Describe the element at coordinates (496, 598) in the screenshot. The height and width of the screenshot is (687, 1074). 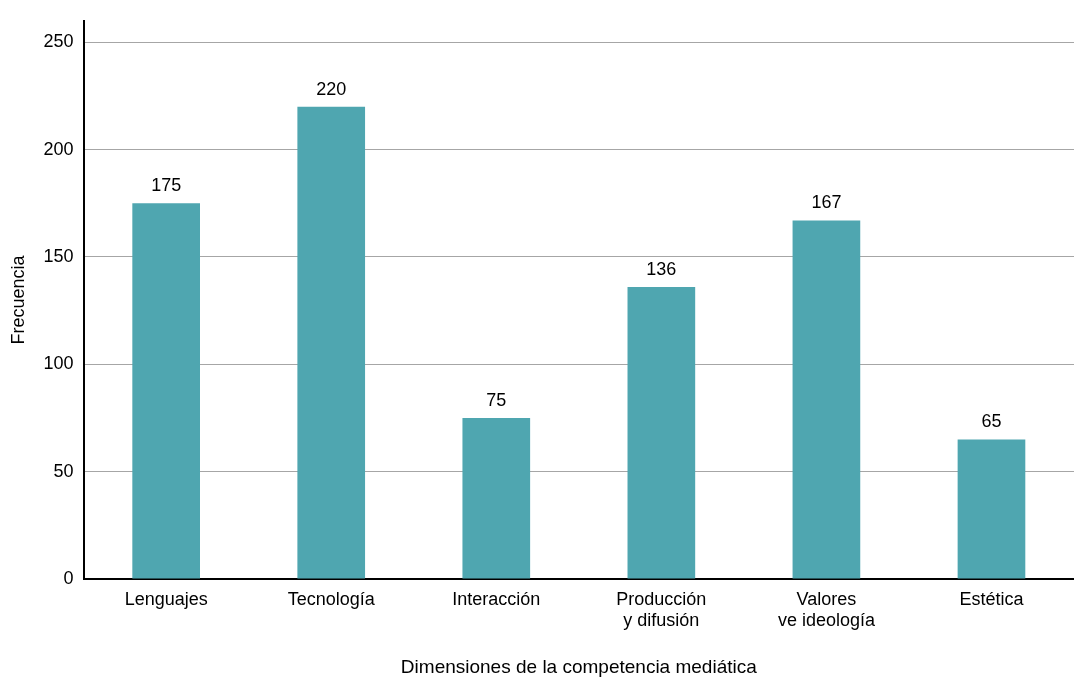
I see `x-tick-label: Interacción` at that location.